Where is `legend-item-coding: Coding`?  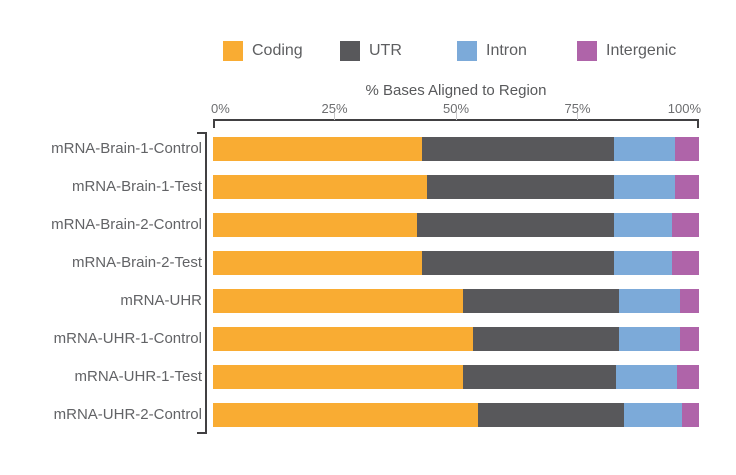
legend-item-coding: Coding is located at coordinates (263, 51).